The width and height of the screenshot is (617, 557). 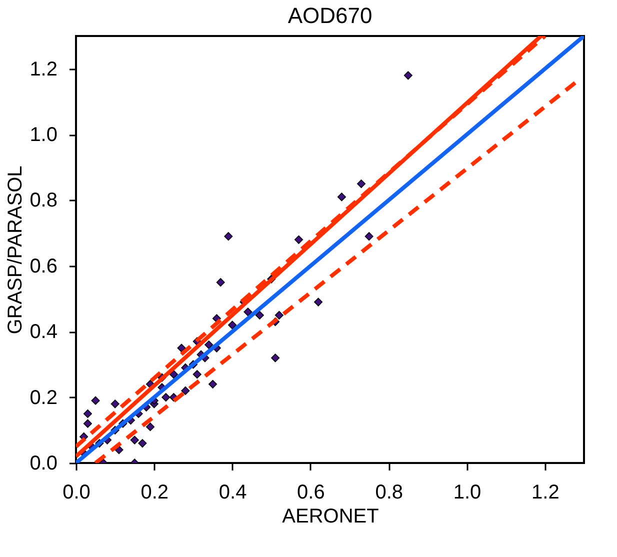 What do you see at coordinates (44, 201) in the screenshot?
I see `y-tick-label: 0.8` at bounding box center [44, 201].